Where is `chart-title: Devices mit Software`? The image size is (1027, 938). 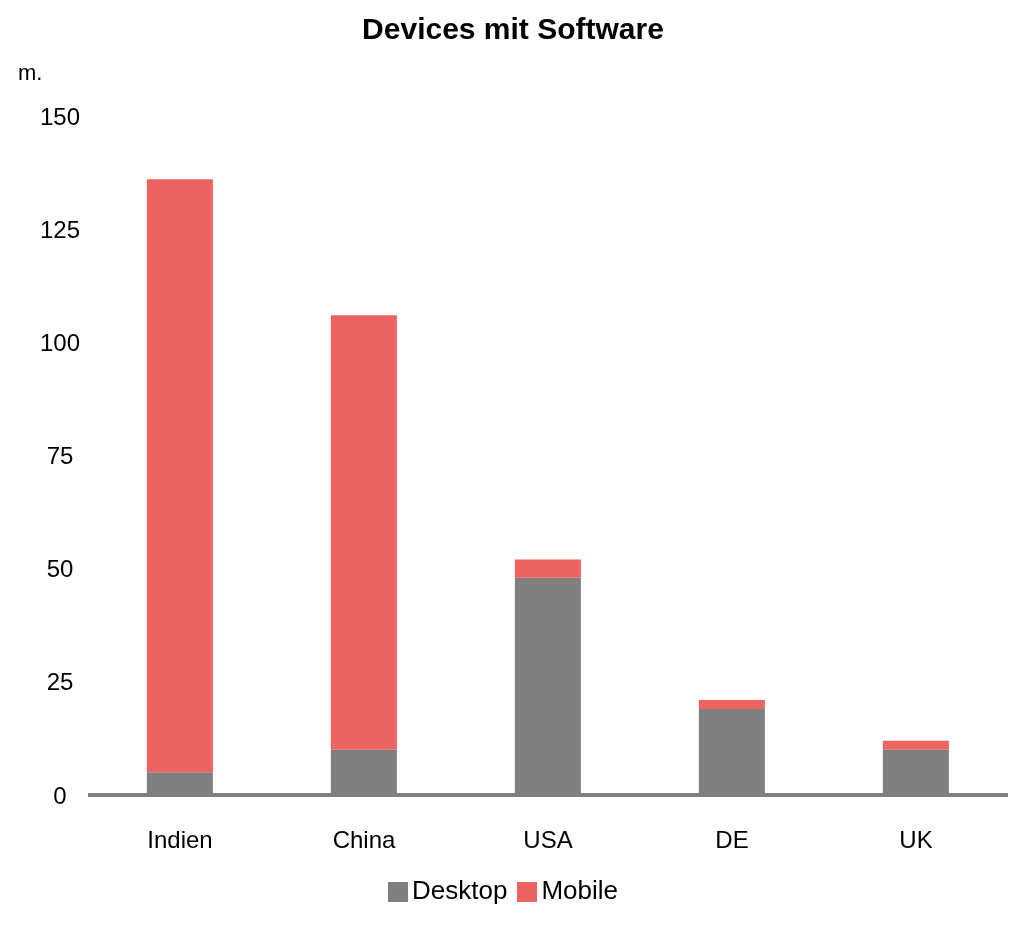
chart-title: Devices mit Software is located at coordinates (513, 29).